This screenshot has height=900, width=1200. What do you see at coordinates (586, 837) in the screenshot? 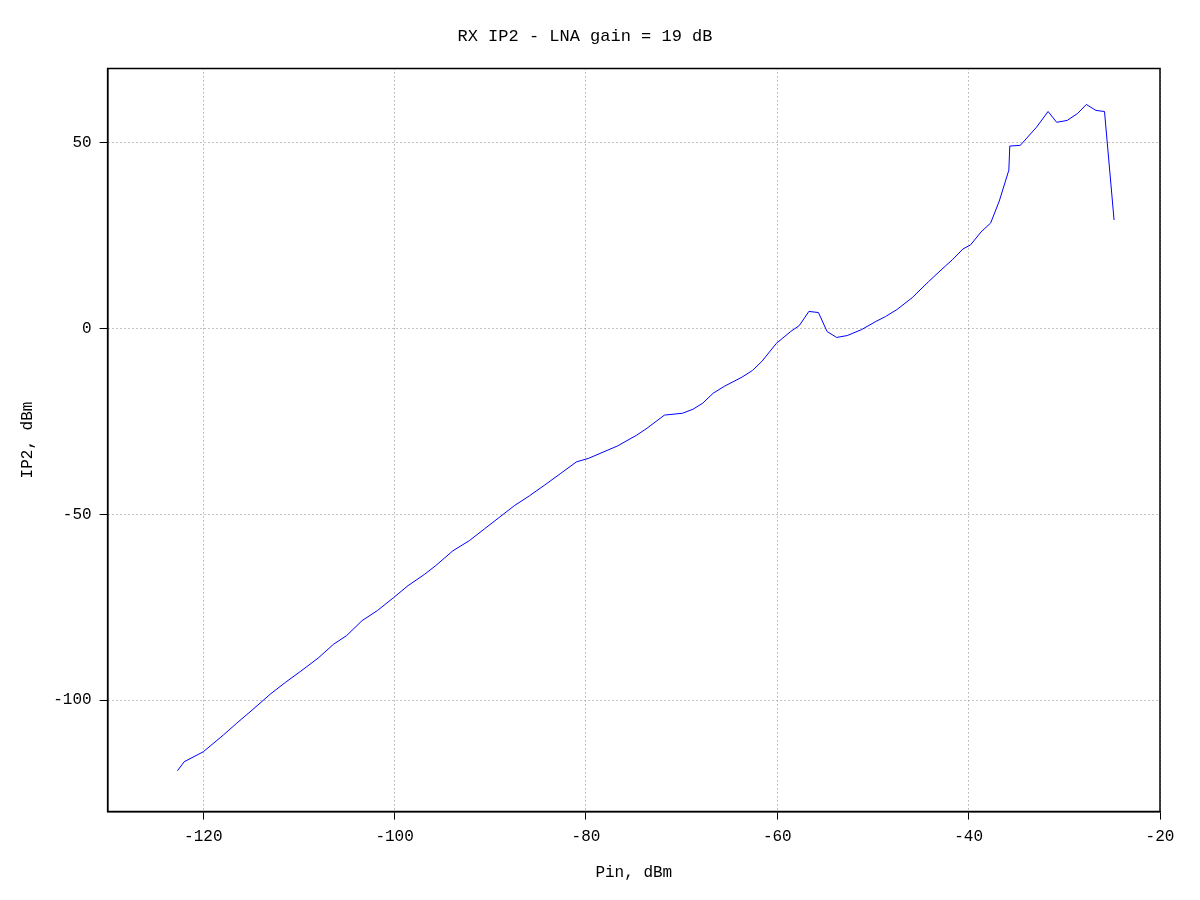
I see `x-tick-label: -80` at bounding box center [586, 837].